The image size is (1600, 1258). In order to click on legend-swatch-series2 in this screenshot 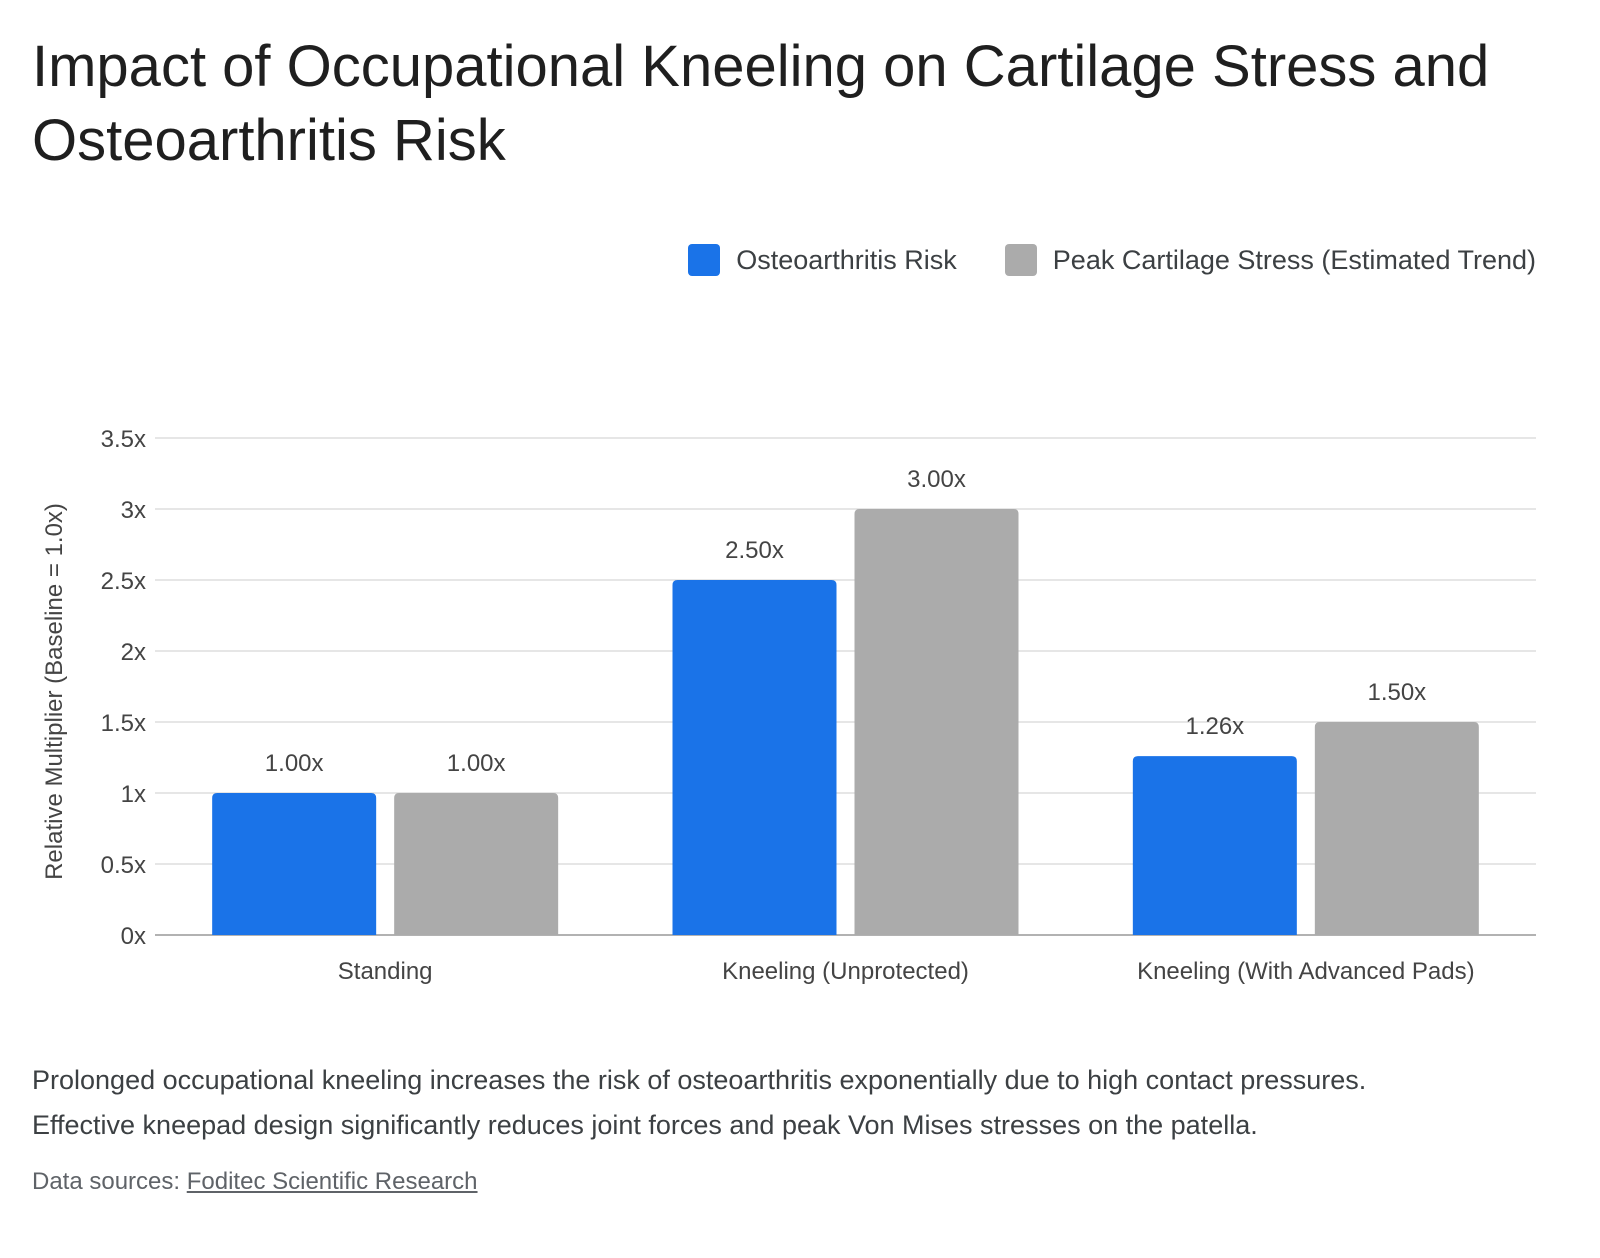, I will do `click(1020, 260)`.